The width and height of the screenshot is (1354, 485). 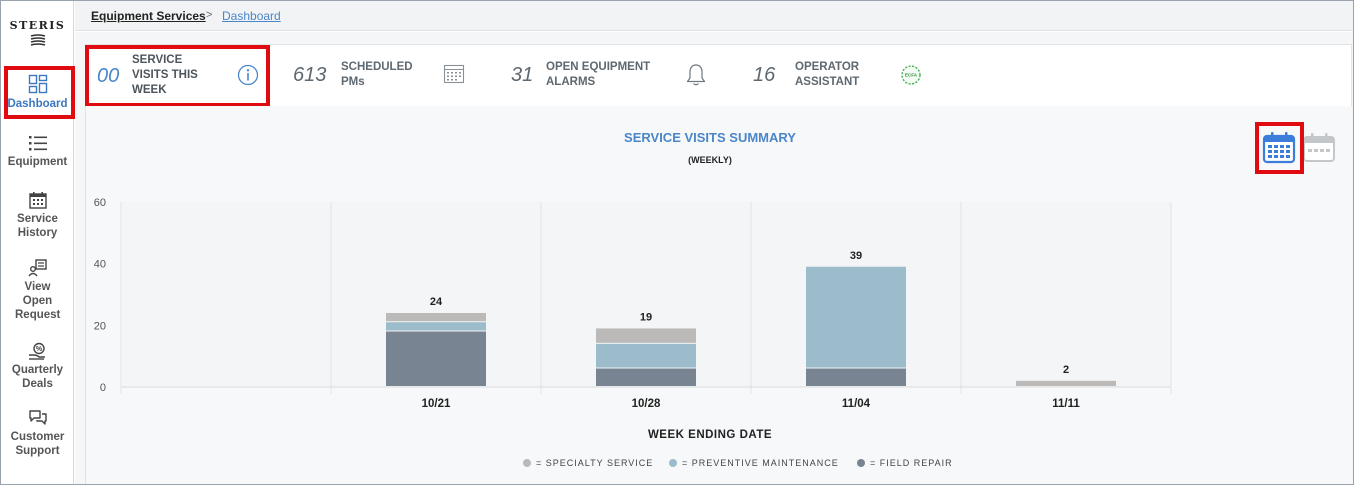 What do you see at coordinates (148, 16) in the screenshot?
I see `breadcrumb-root-link: Equipment Services` at bounding box center [148, 16].